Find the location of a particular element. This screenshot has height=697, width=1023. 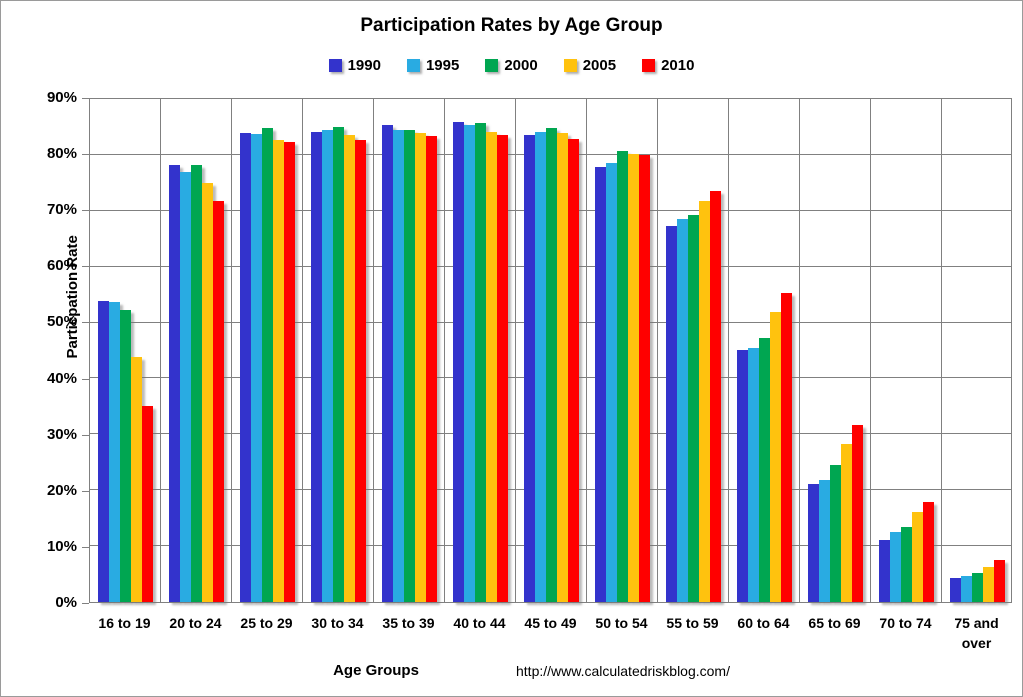

x-axis-title: Age Groups is located at coordinates (376, 670).